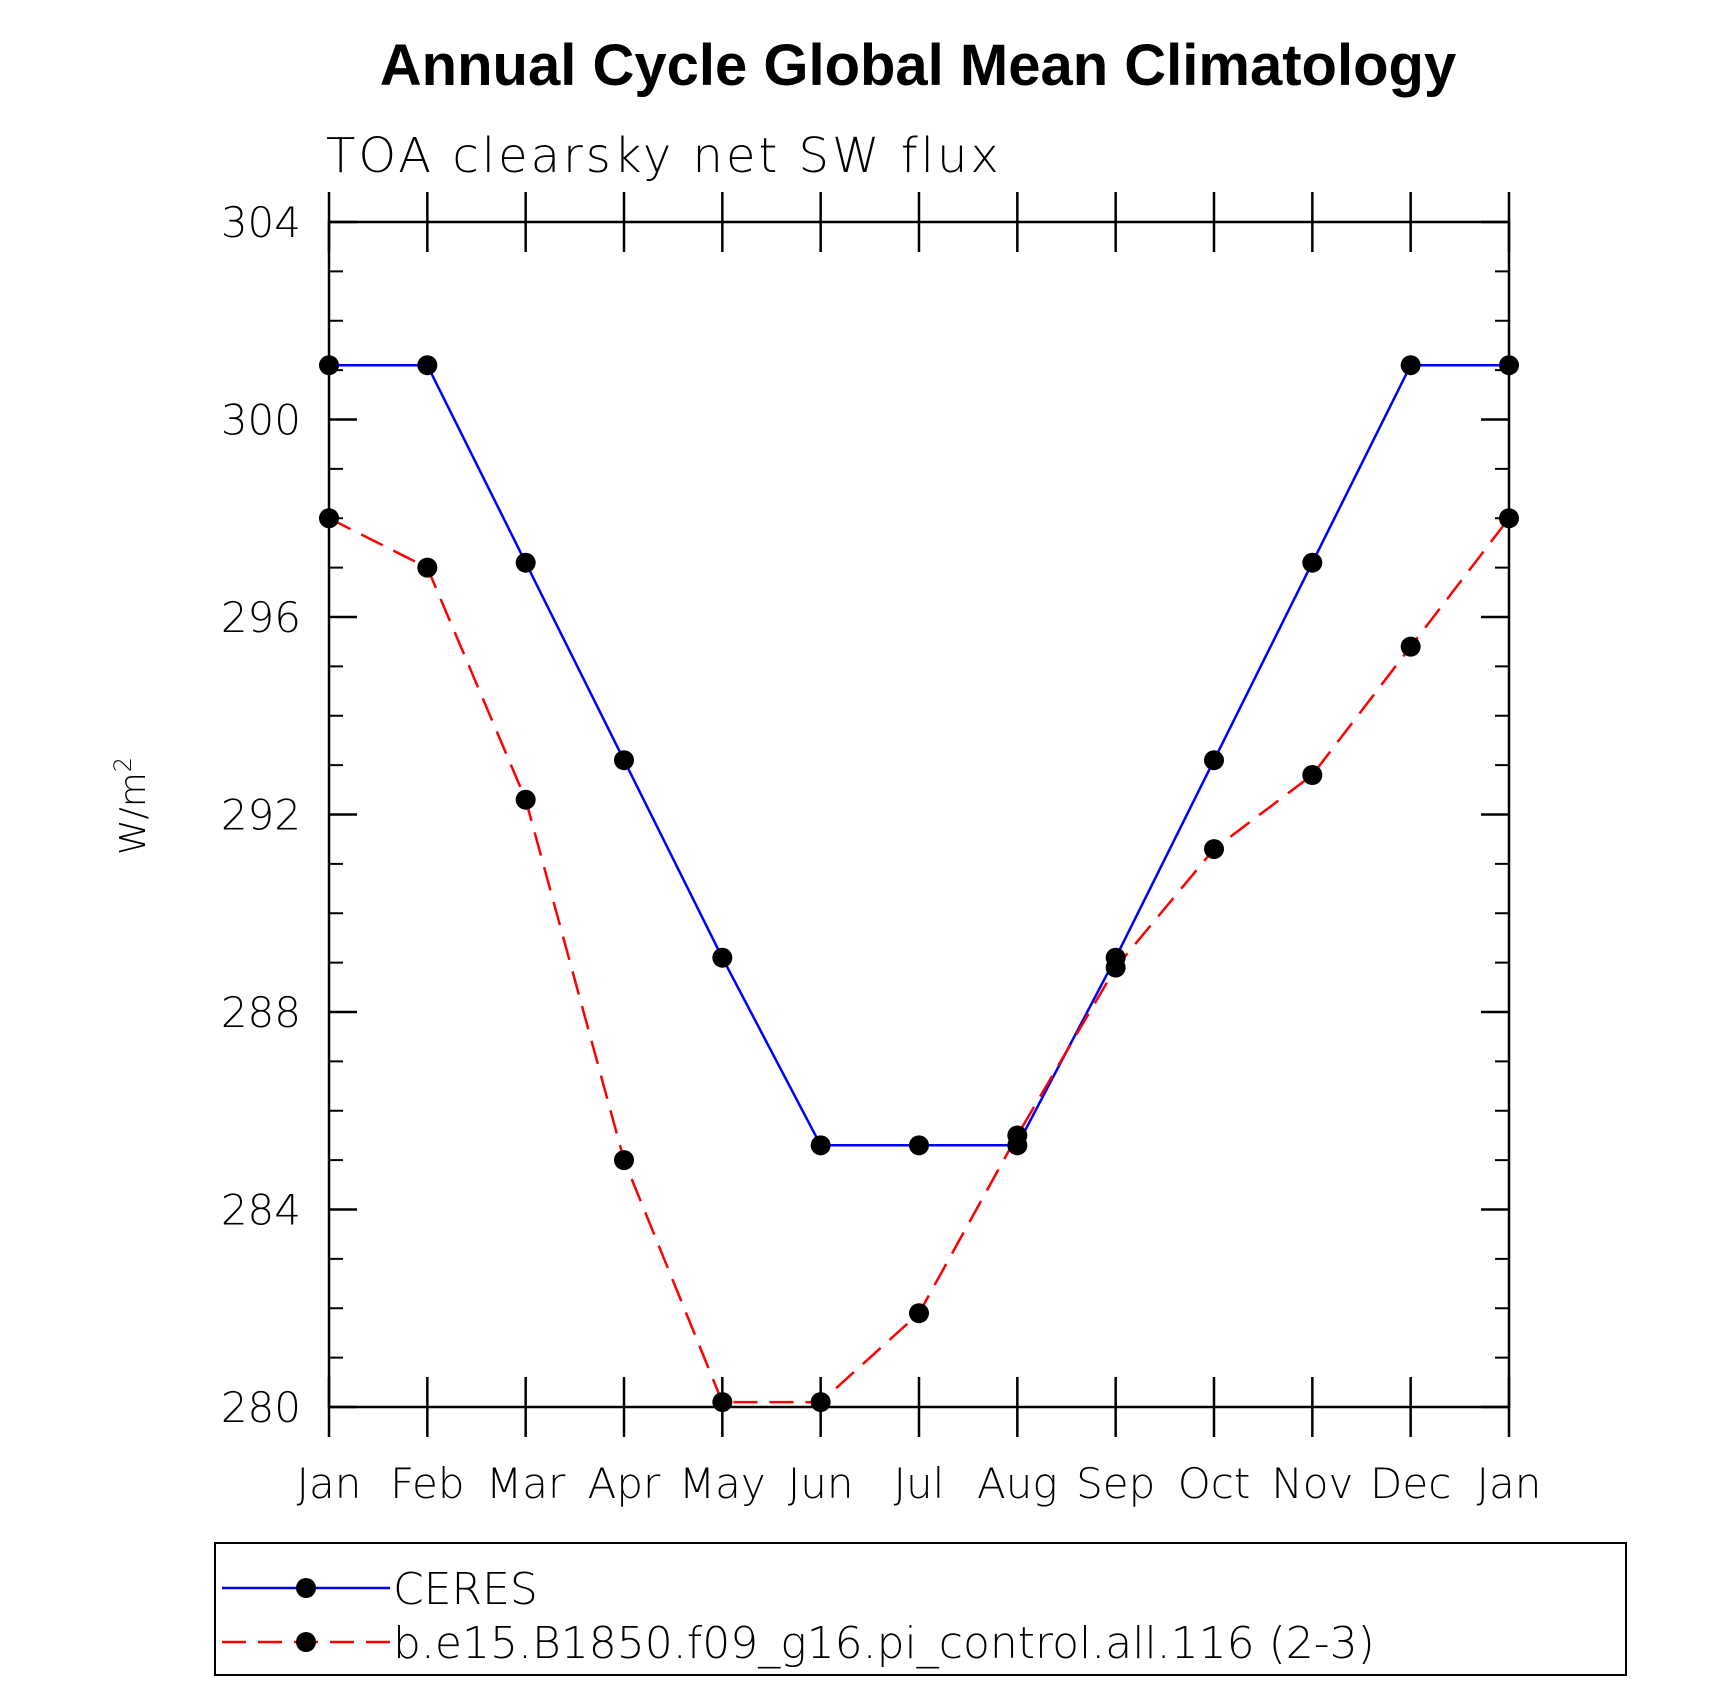 The width and height of the screenshot is (1710, 1686). Describe the element at coordinates (1312, 1483) in the screenshot. I see `x-tick-label: Nov` at that location.